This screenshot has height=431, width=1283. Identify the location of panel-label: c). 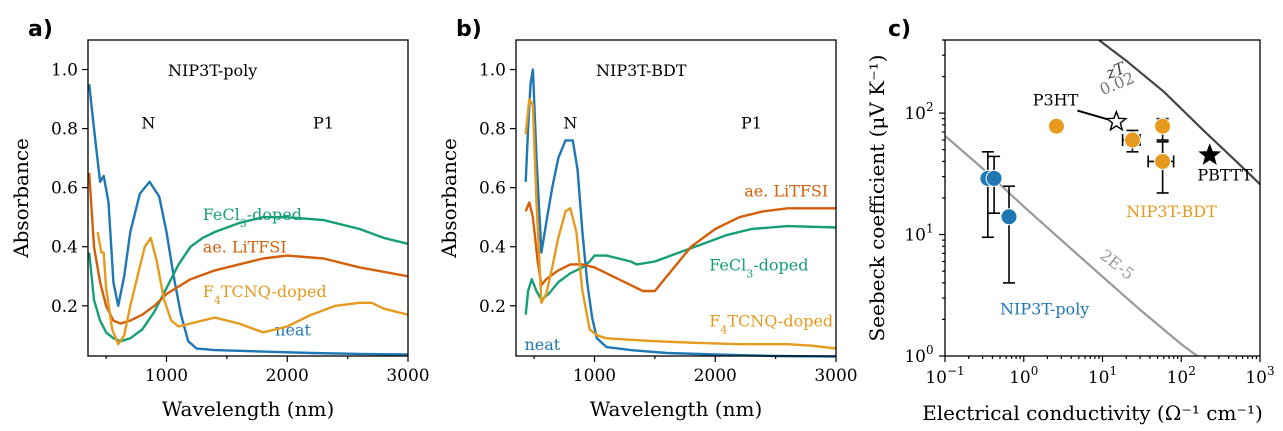
(899, 29).